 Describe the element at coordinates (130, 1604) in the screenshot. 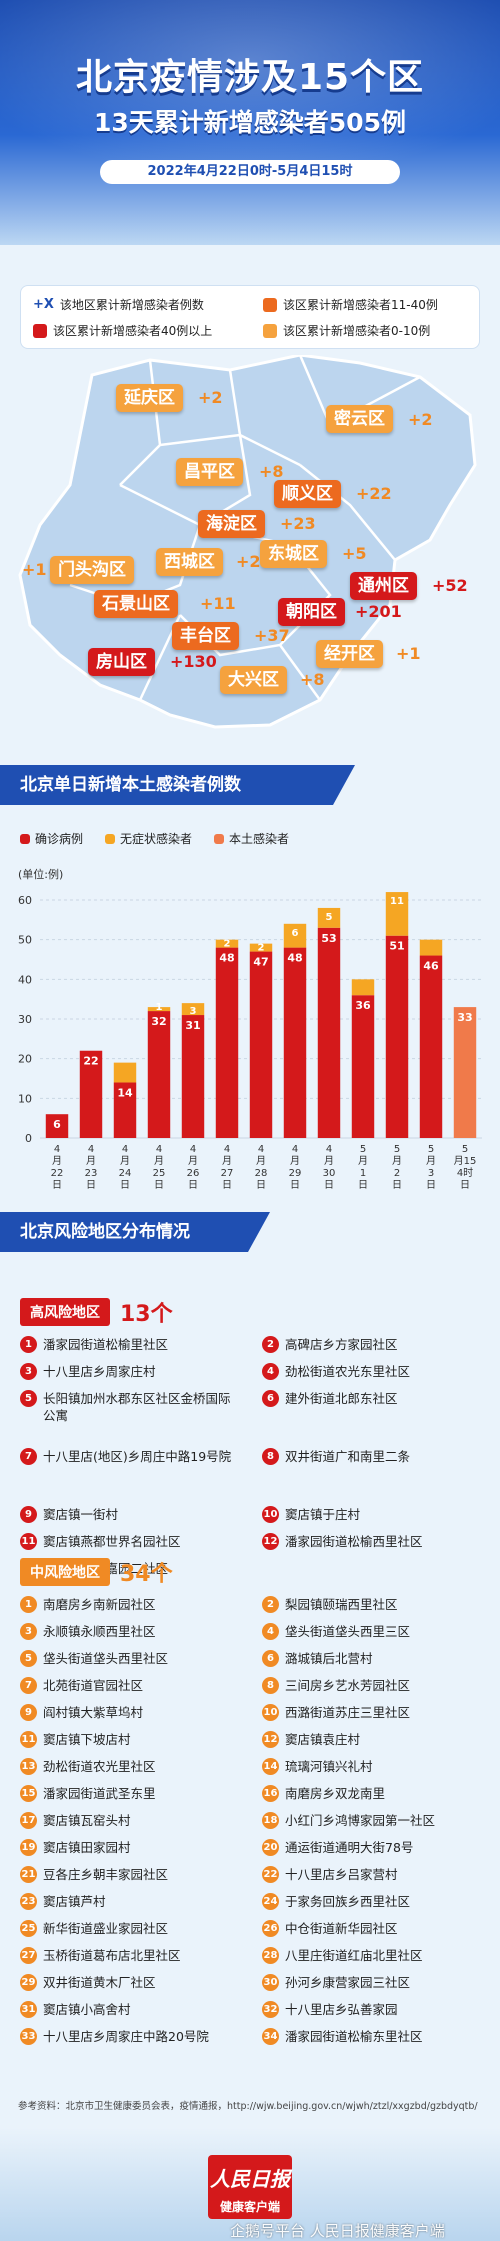

I see `mid-risk-item: 1 南磨房乡南新园社区` at that location.